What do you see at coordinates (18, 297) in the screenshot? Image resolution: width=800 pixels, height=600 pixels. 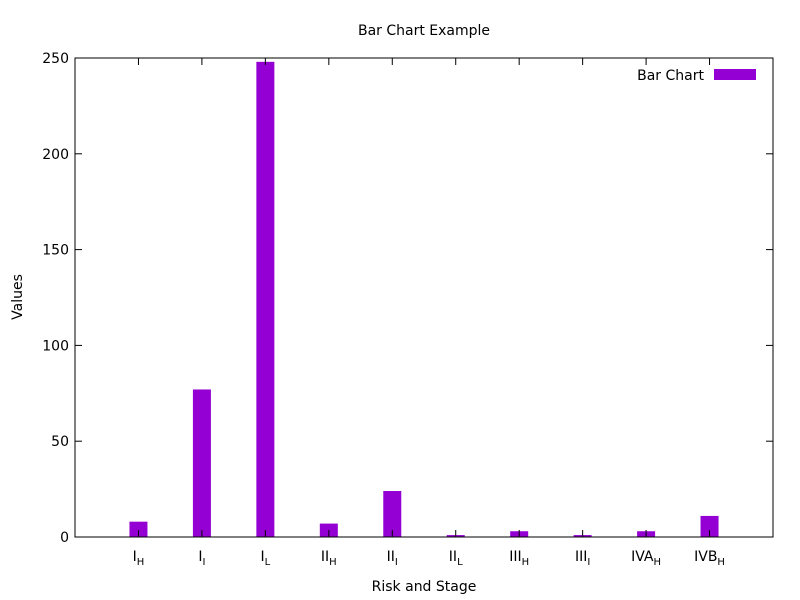 I see `y-axis-label: Values` at bounding box center [18, 297].